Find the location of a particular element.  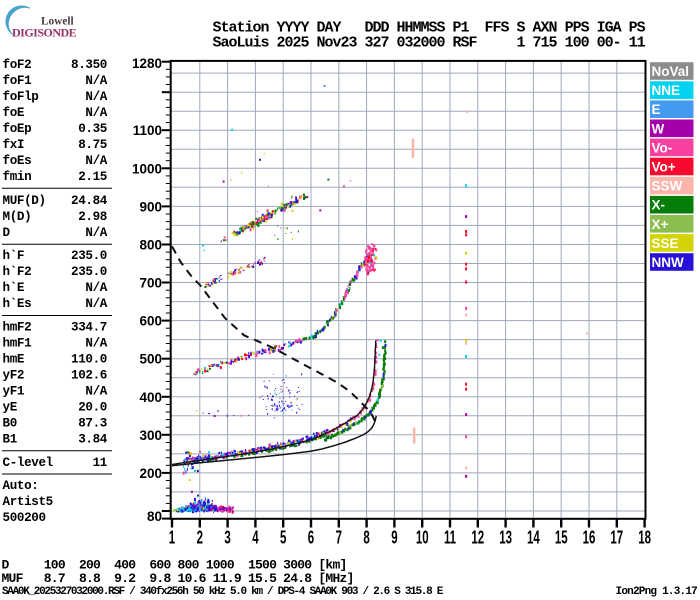

svg-text: 16 is located at coordinates (589, 538).